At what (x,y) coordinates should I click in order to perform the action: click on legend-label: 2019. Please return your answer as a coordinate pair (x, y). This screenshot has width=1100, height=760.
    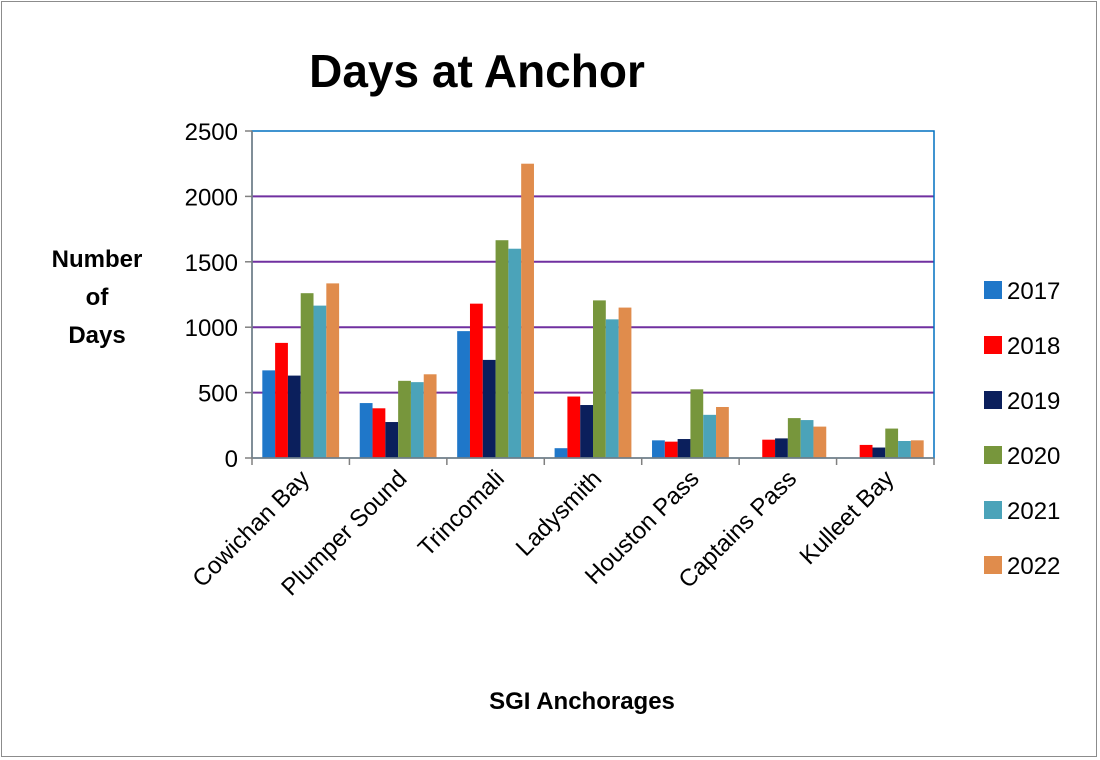
    Looking at the image, I should click on (1033, 401).